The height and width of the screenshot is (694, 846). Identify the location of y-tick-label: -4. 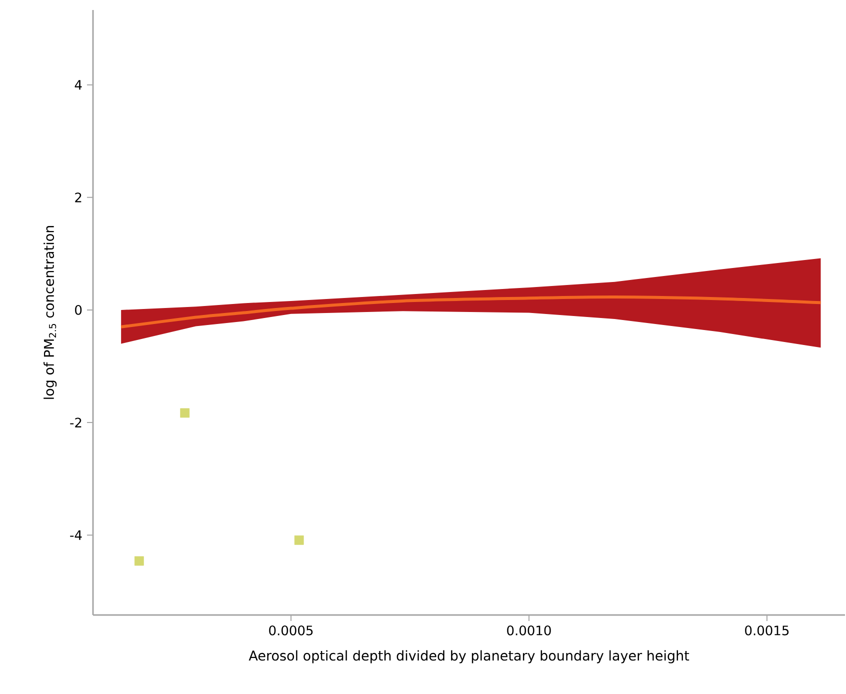
(76, 535).